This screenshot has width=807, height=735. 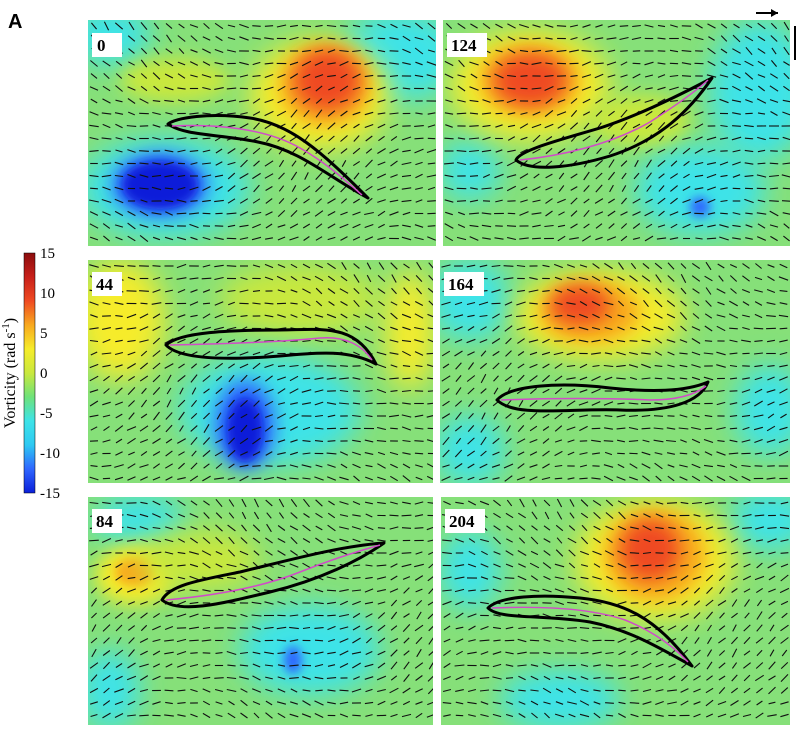 I want to click on colorbar-tick-label: 5, so click(x=44, y=334).